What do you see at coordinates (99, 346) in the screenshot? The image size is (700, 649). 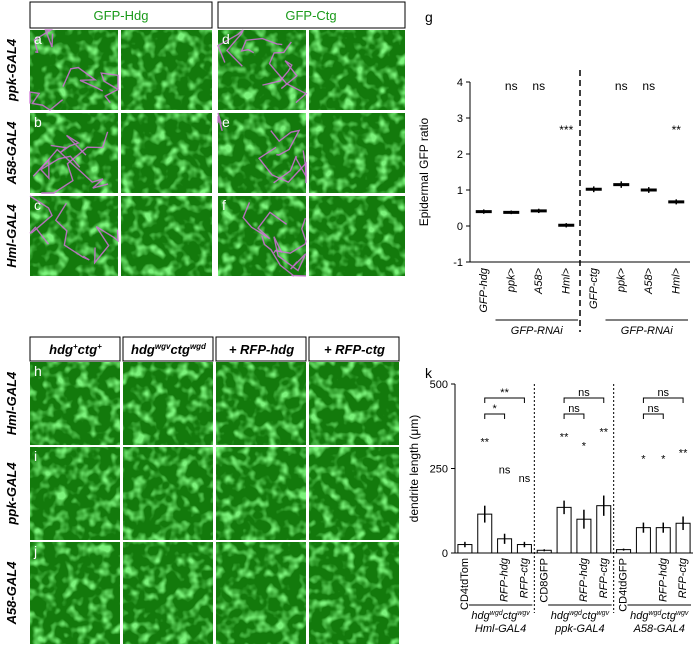 I see `header-part: +` at bounding box center [99, 346].